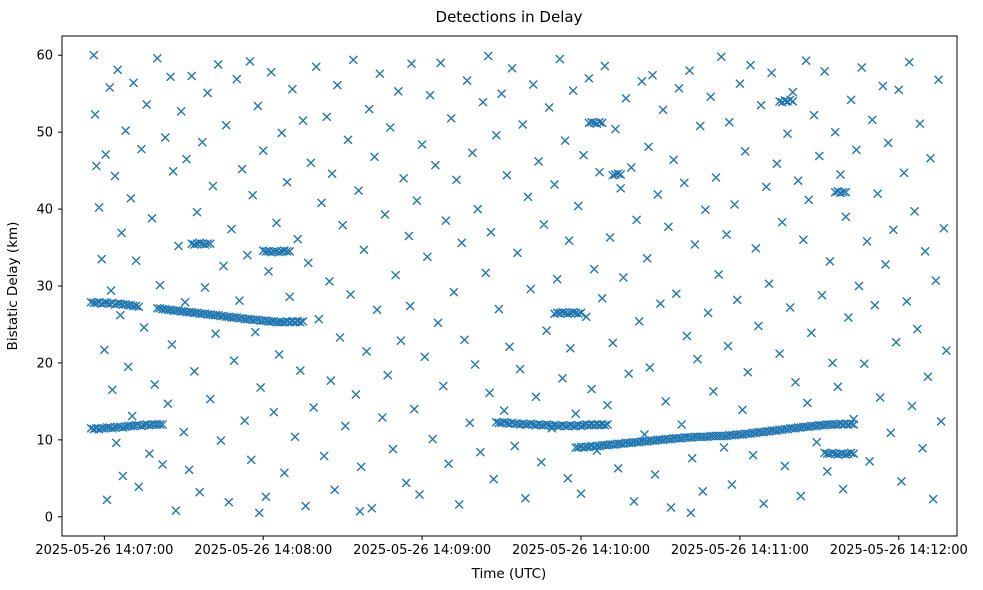 The width and height of the screenshot is (983, 590). Describe the element at coordinates (422, 550) in the screenshot. I see `x-tick-label: 2025-05-26 14:09:00` at that location.